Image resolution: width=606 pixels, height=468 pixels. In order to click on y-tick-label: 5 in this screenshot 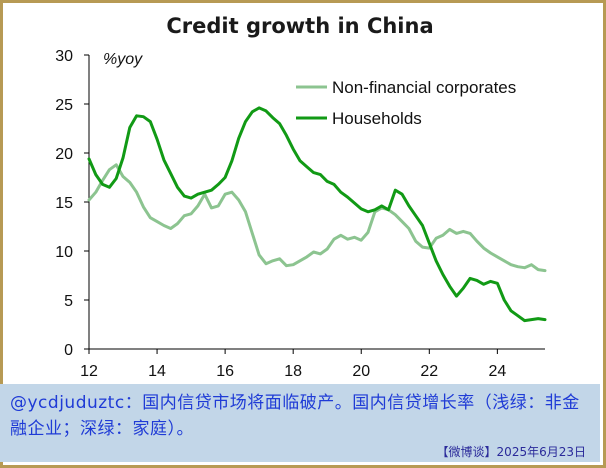, I will do `click(68, 301)`.